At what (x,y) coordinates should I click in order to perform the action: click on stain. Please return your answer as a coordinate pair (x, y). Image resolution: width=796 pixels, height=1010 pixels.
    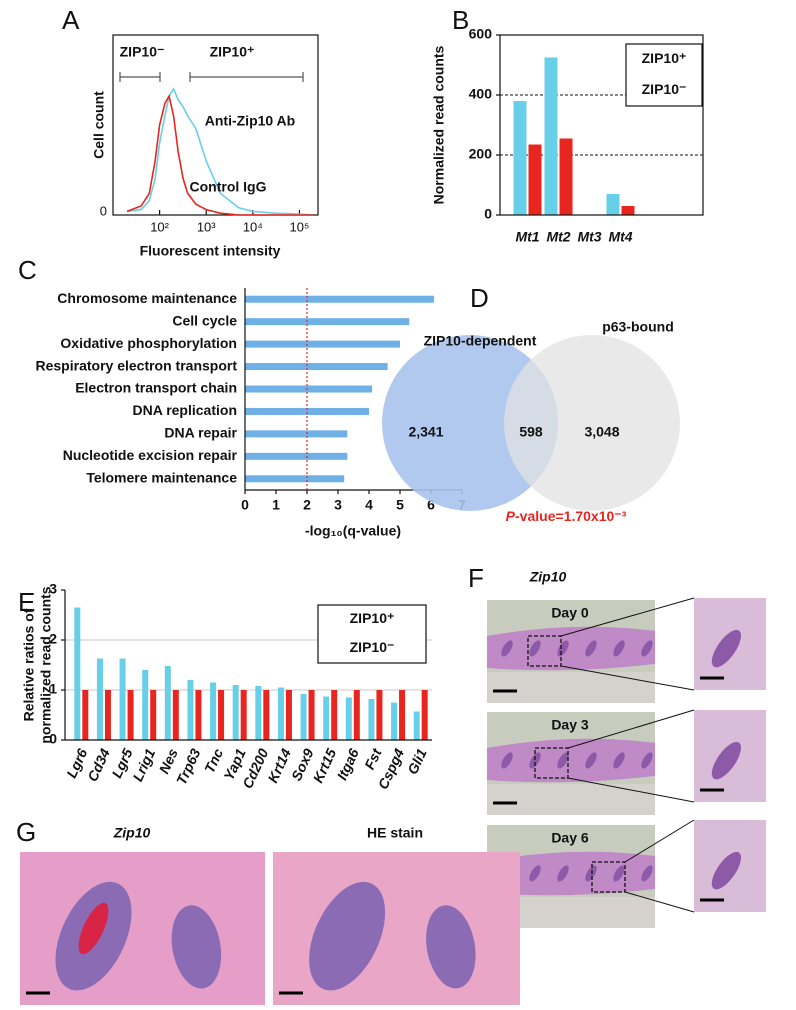
    Looking at the image, I should click on (93, 928).